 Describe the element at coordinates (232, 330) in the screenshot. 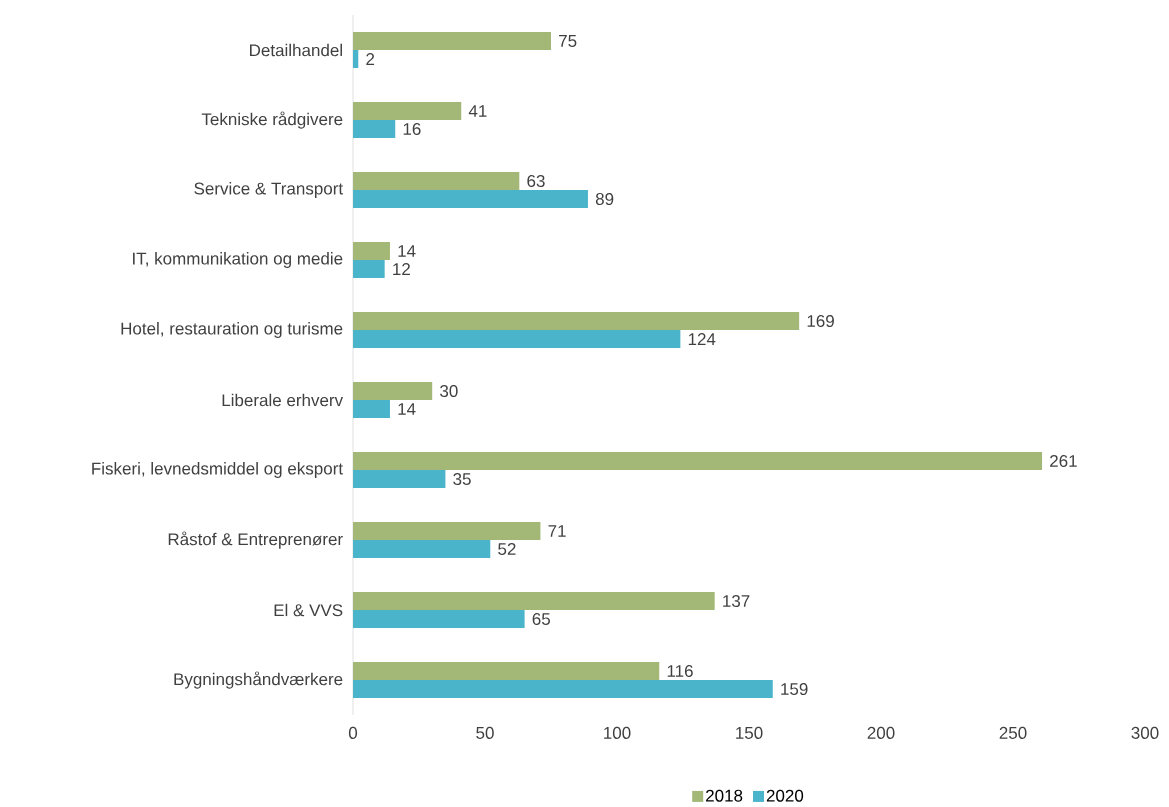

I see `y-tick-label: Hotel, restauration og turisme` at that location.